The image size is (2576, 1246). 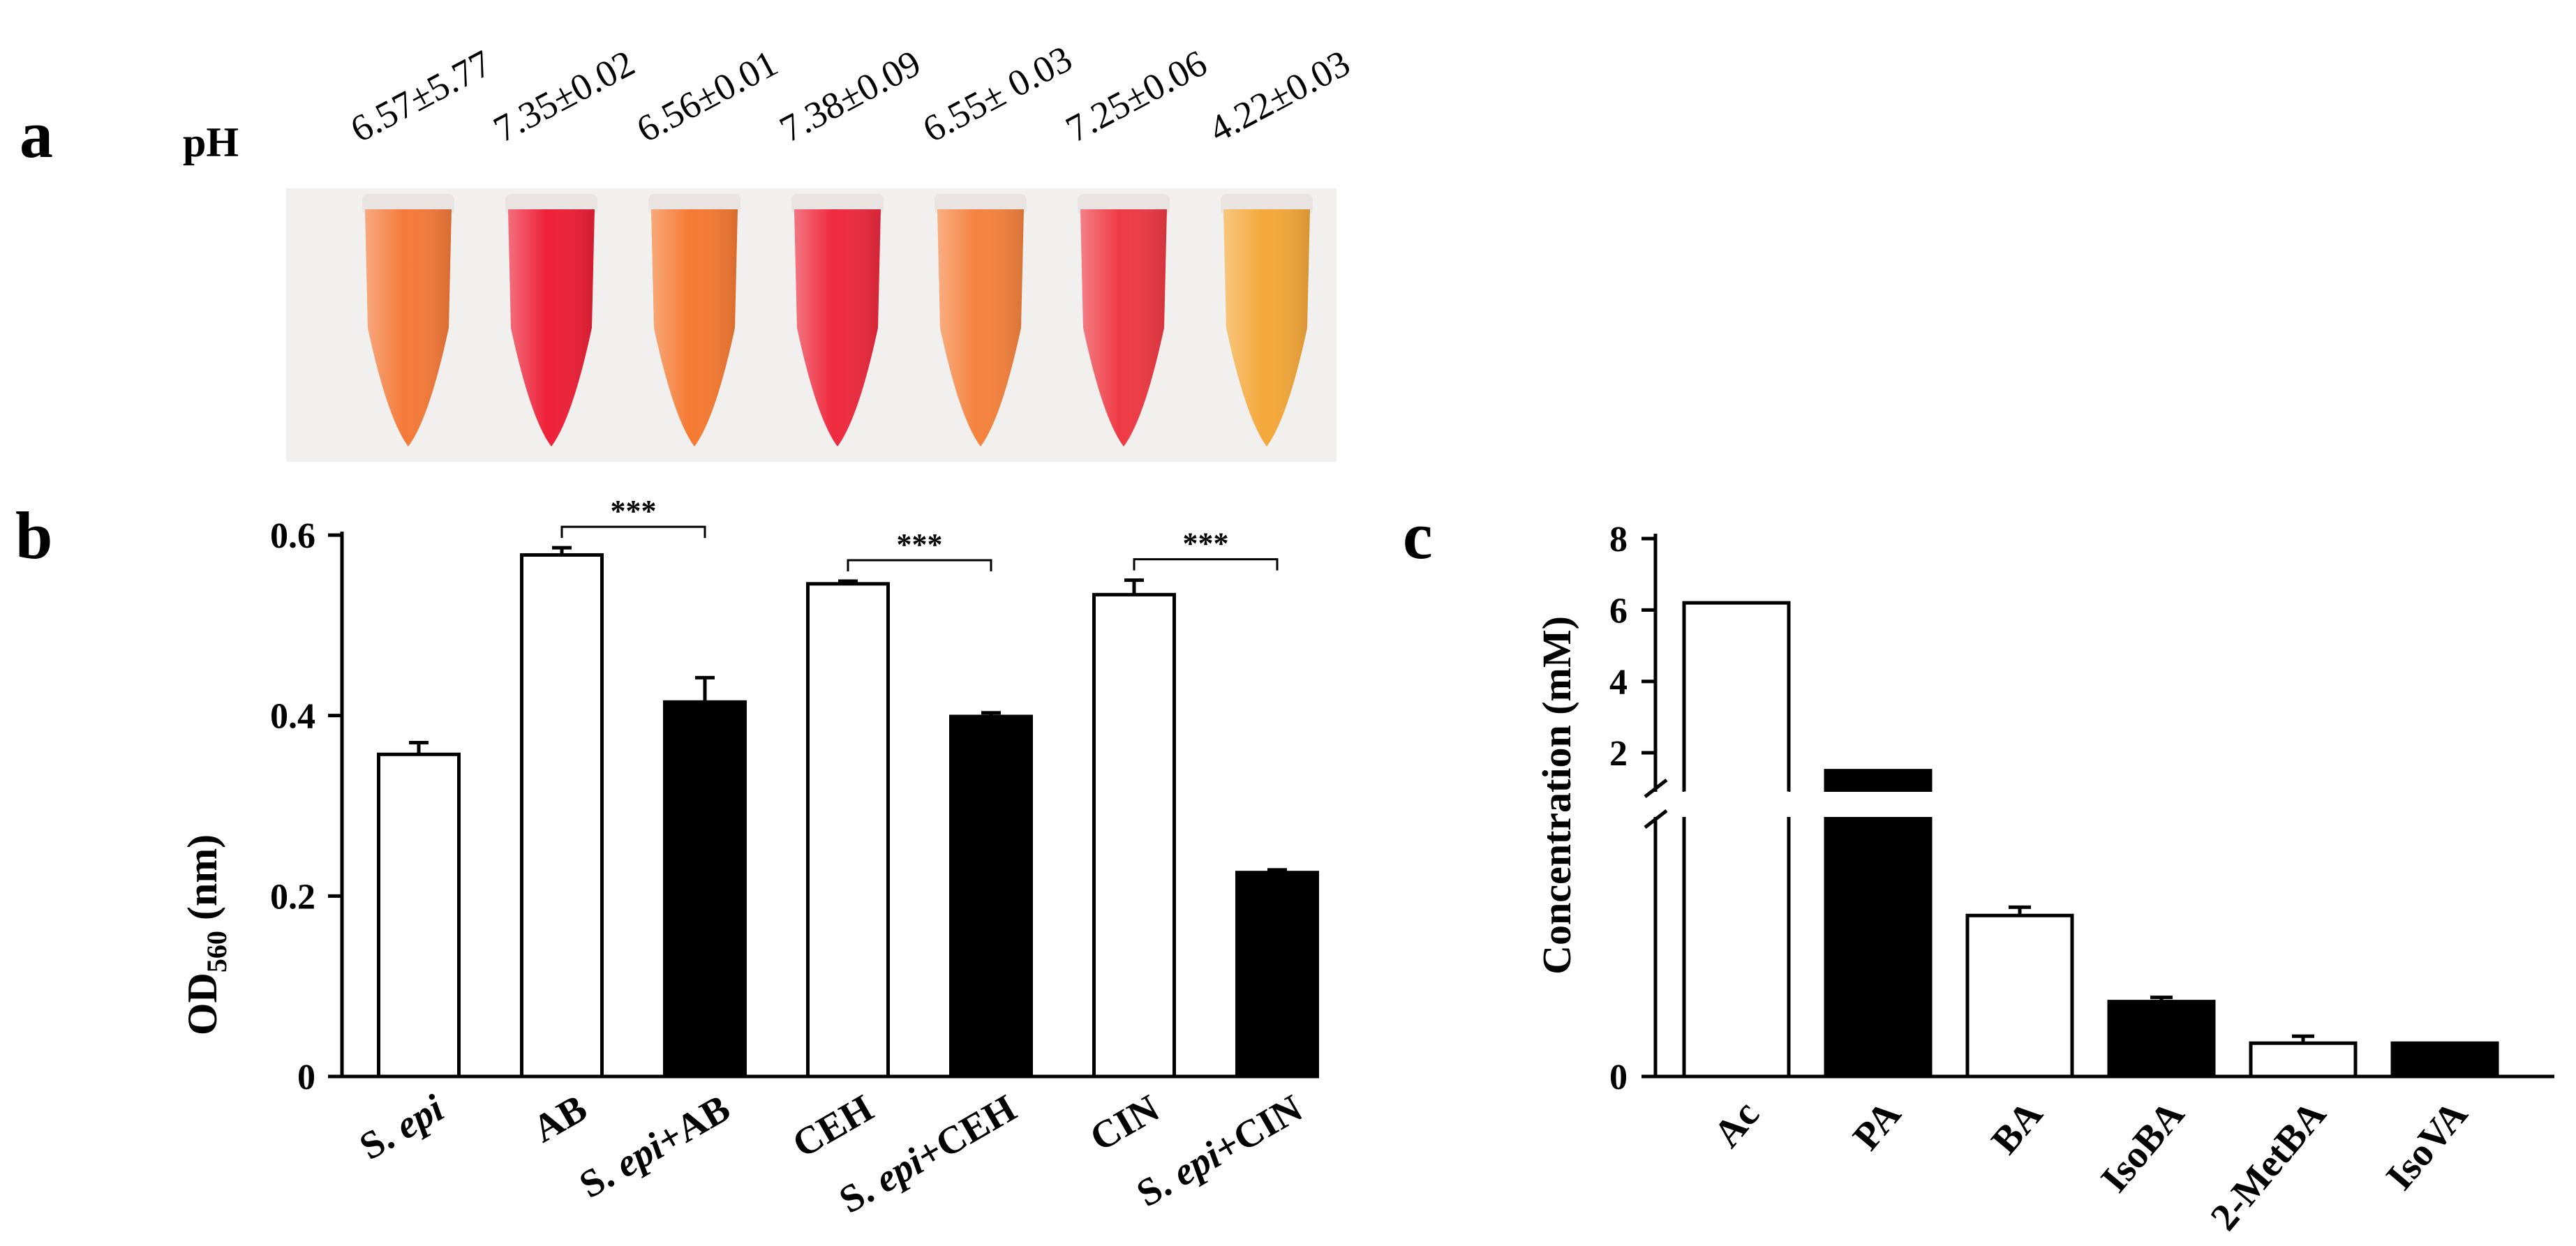 What do you see at coordinates (211, 142) in the screenshot?
I see `ph-row-label: pH` at bounding box center [211, 142].